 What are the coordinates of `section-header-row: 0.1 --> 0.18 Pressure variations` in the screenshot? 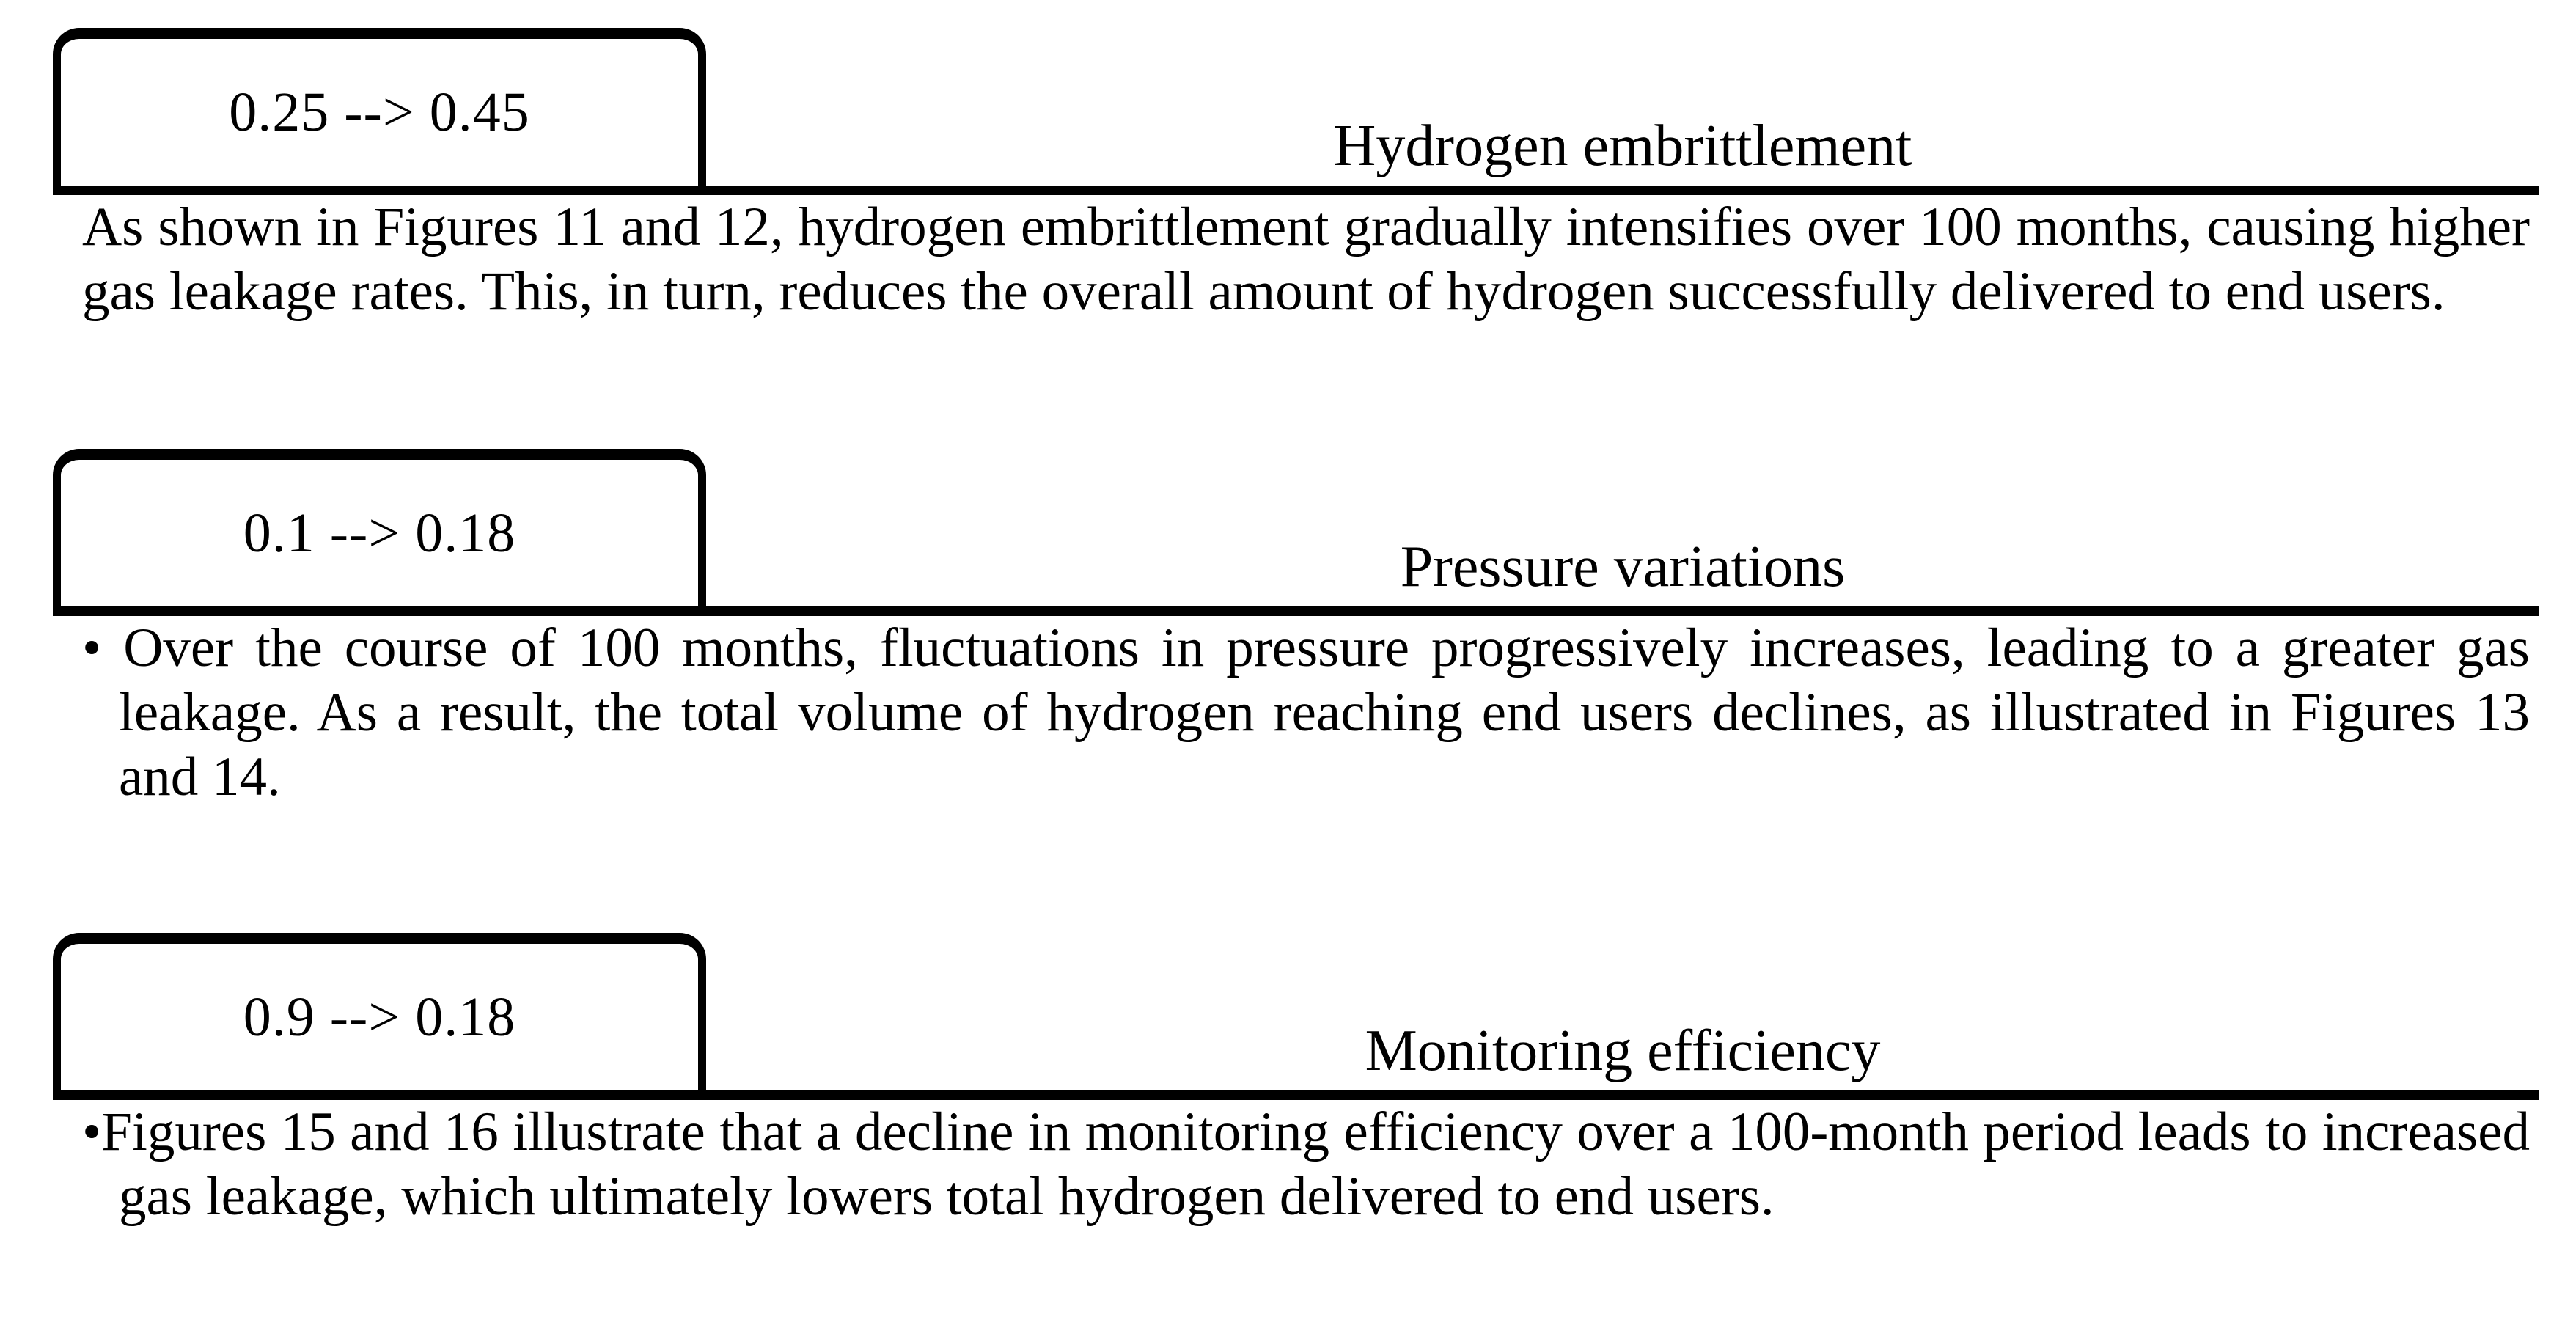 It's located at (1296, 527).